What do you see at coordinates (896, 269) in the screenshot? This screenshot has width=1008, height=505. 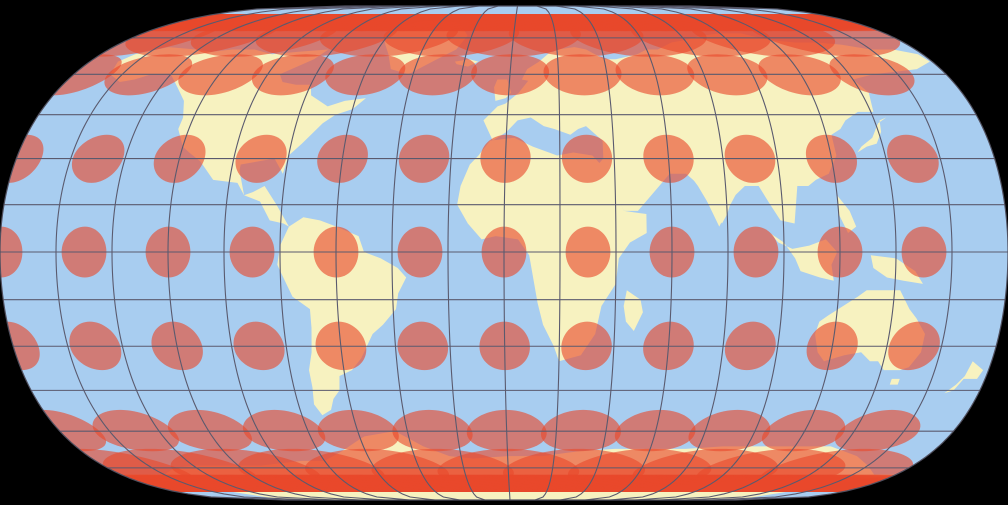 I see `landmass-new-guinea` at bounding box center [896, 269].